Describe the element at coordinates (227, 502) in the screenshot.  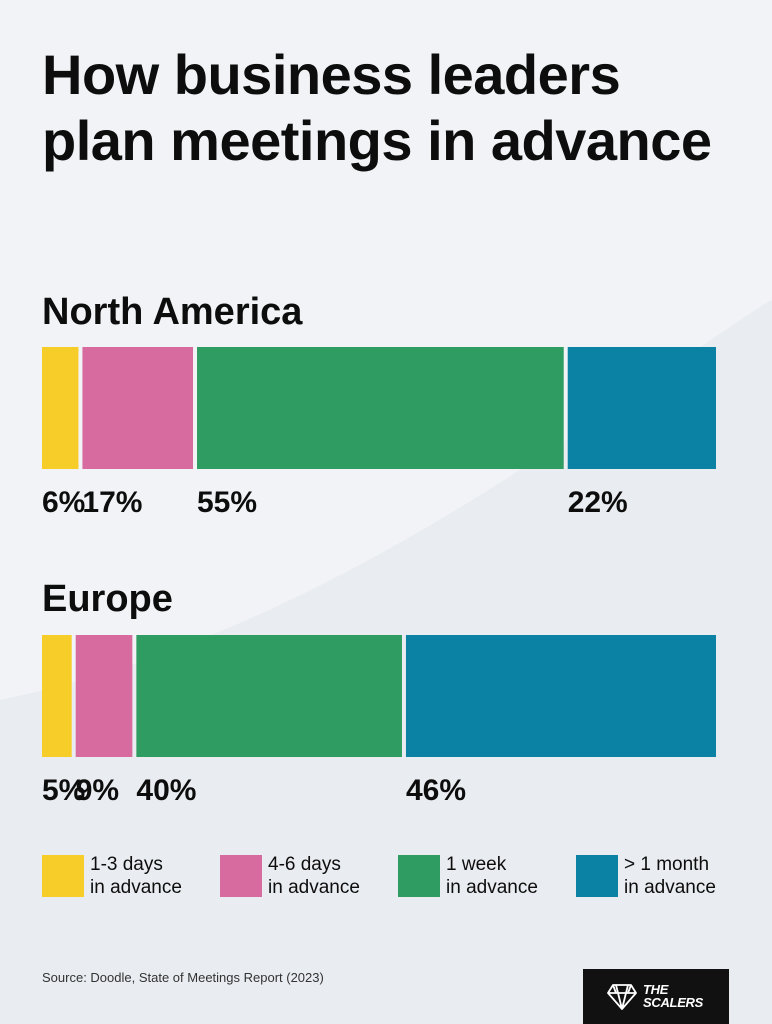
I see `value-label-1-week: 55%` at that location.